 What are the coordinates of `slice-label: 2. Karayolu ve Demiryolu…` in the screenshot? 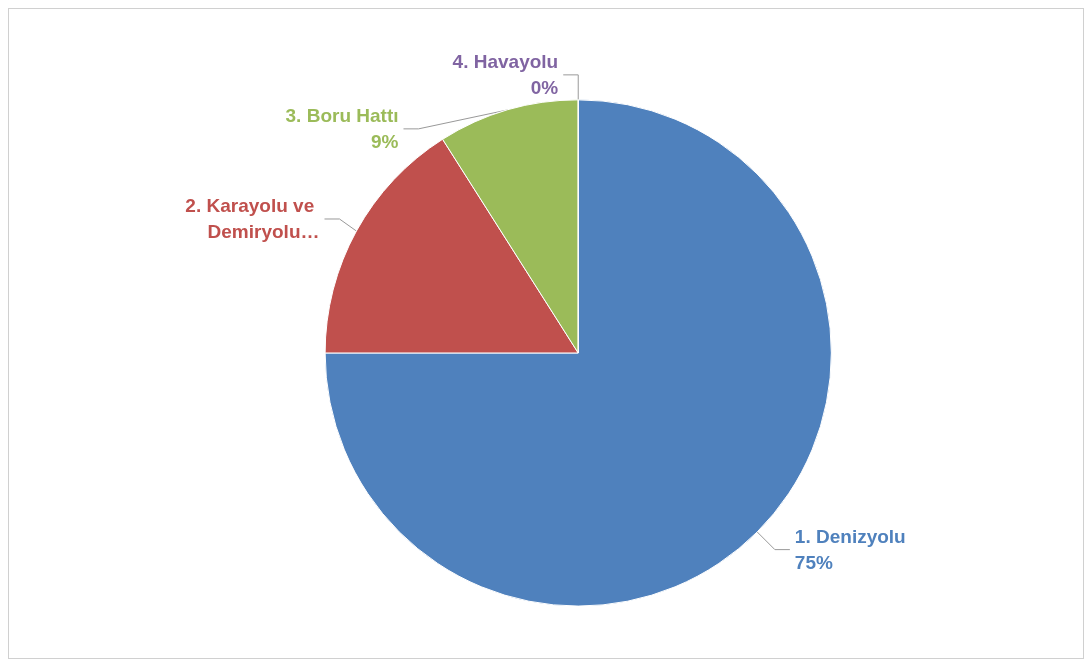 It's located at (252, 219).